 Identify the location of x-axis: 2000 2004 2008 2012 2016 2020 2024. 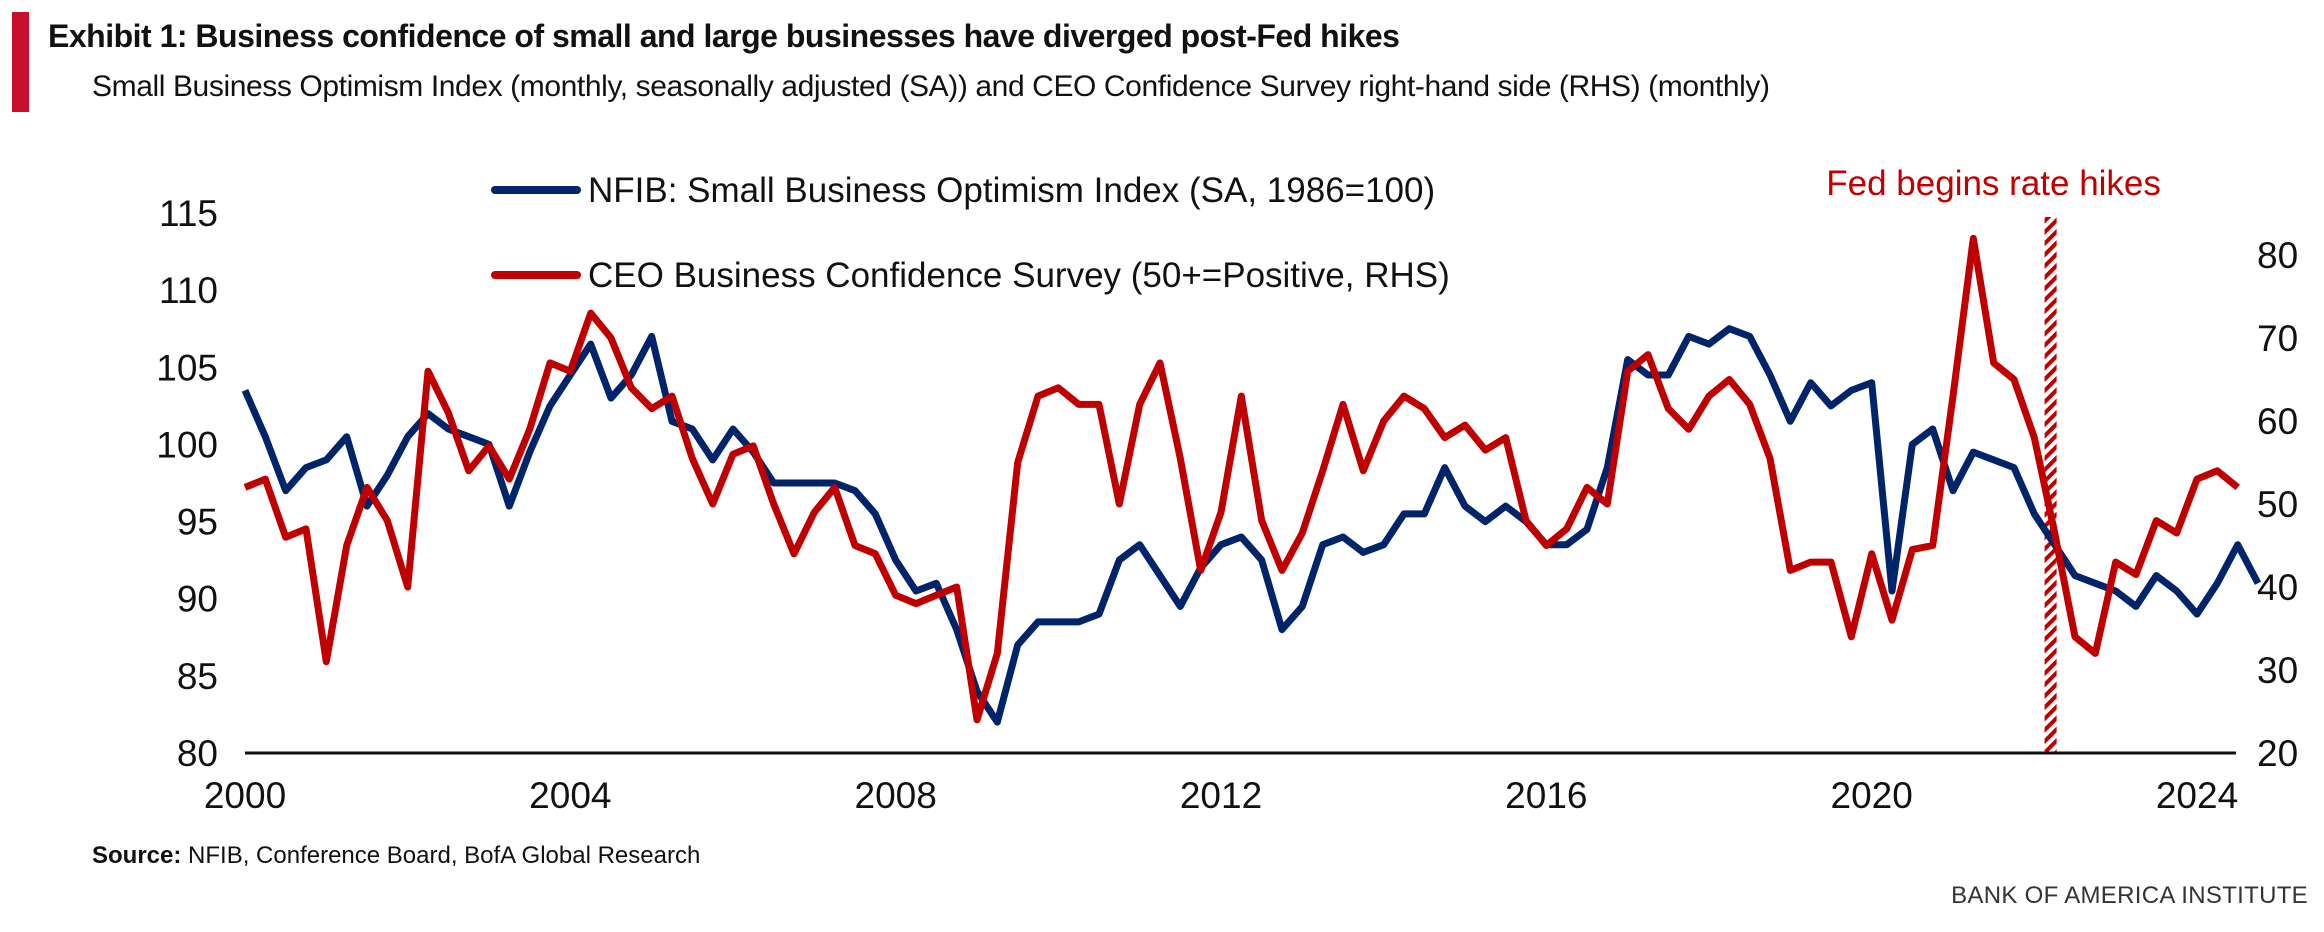
(1221, 795).